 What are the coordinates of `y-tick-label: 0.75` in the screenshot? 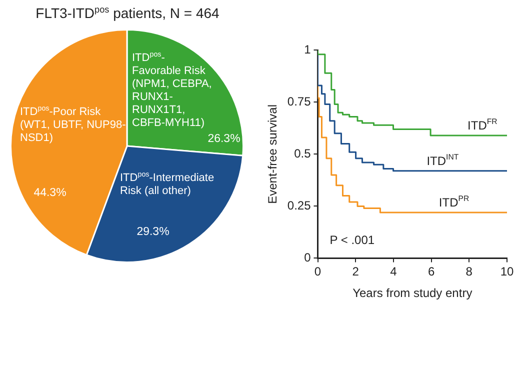 It's located at (299, 101).